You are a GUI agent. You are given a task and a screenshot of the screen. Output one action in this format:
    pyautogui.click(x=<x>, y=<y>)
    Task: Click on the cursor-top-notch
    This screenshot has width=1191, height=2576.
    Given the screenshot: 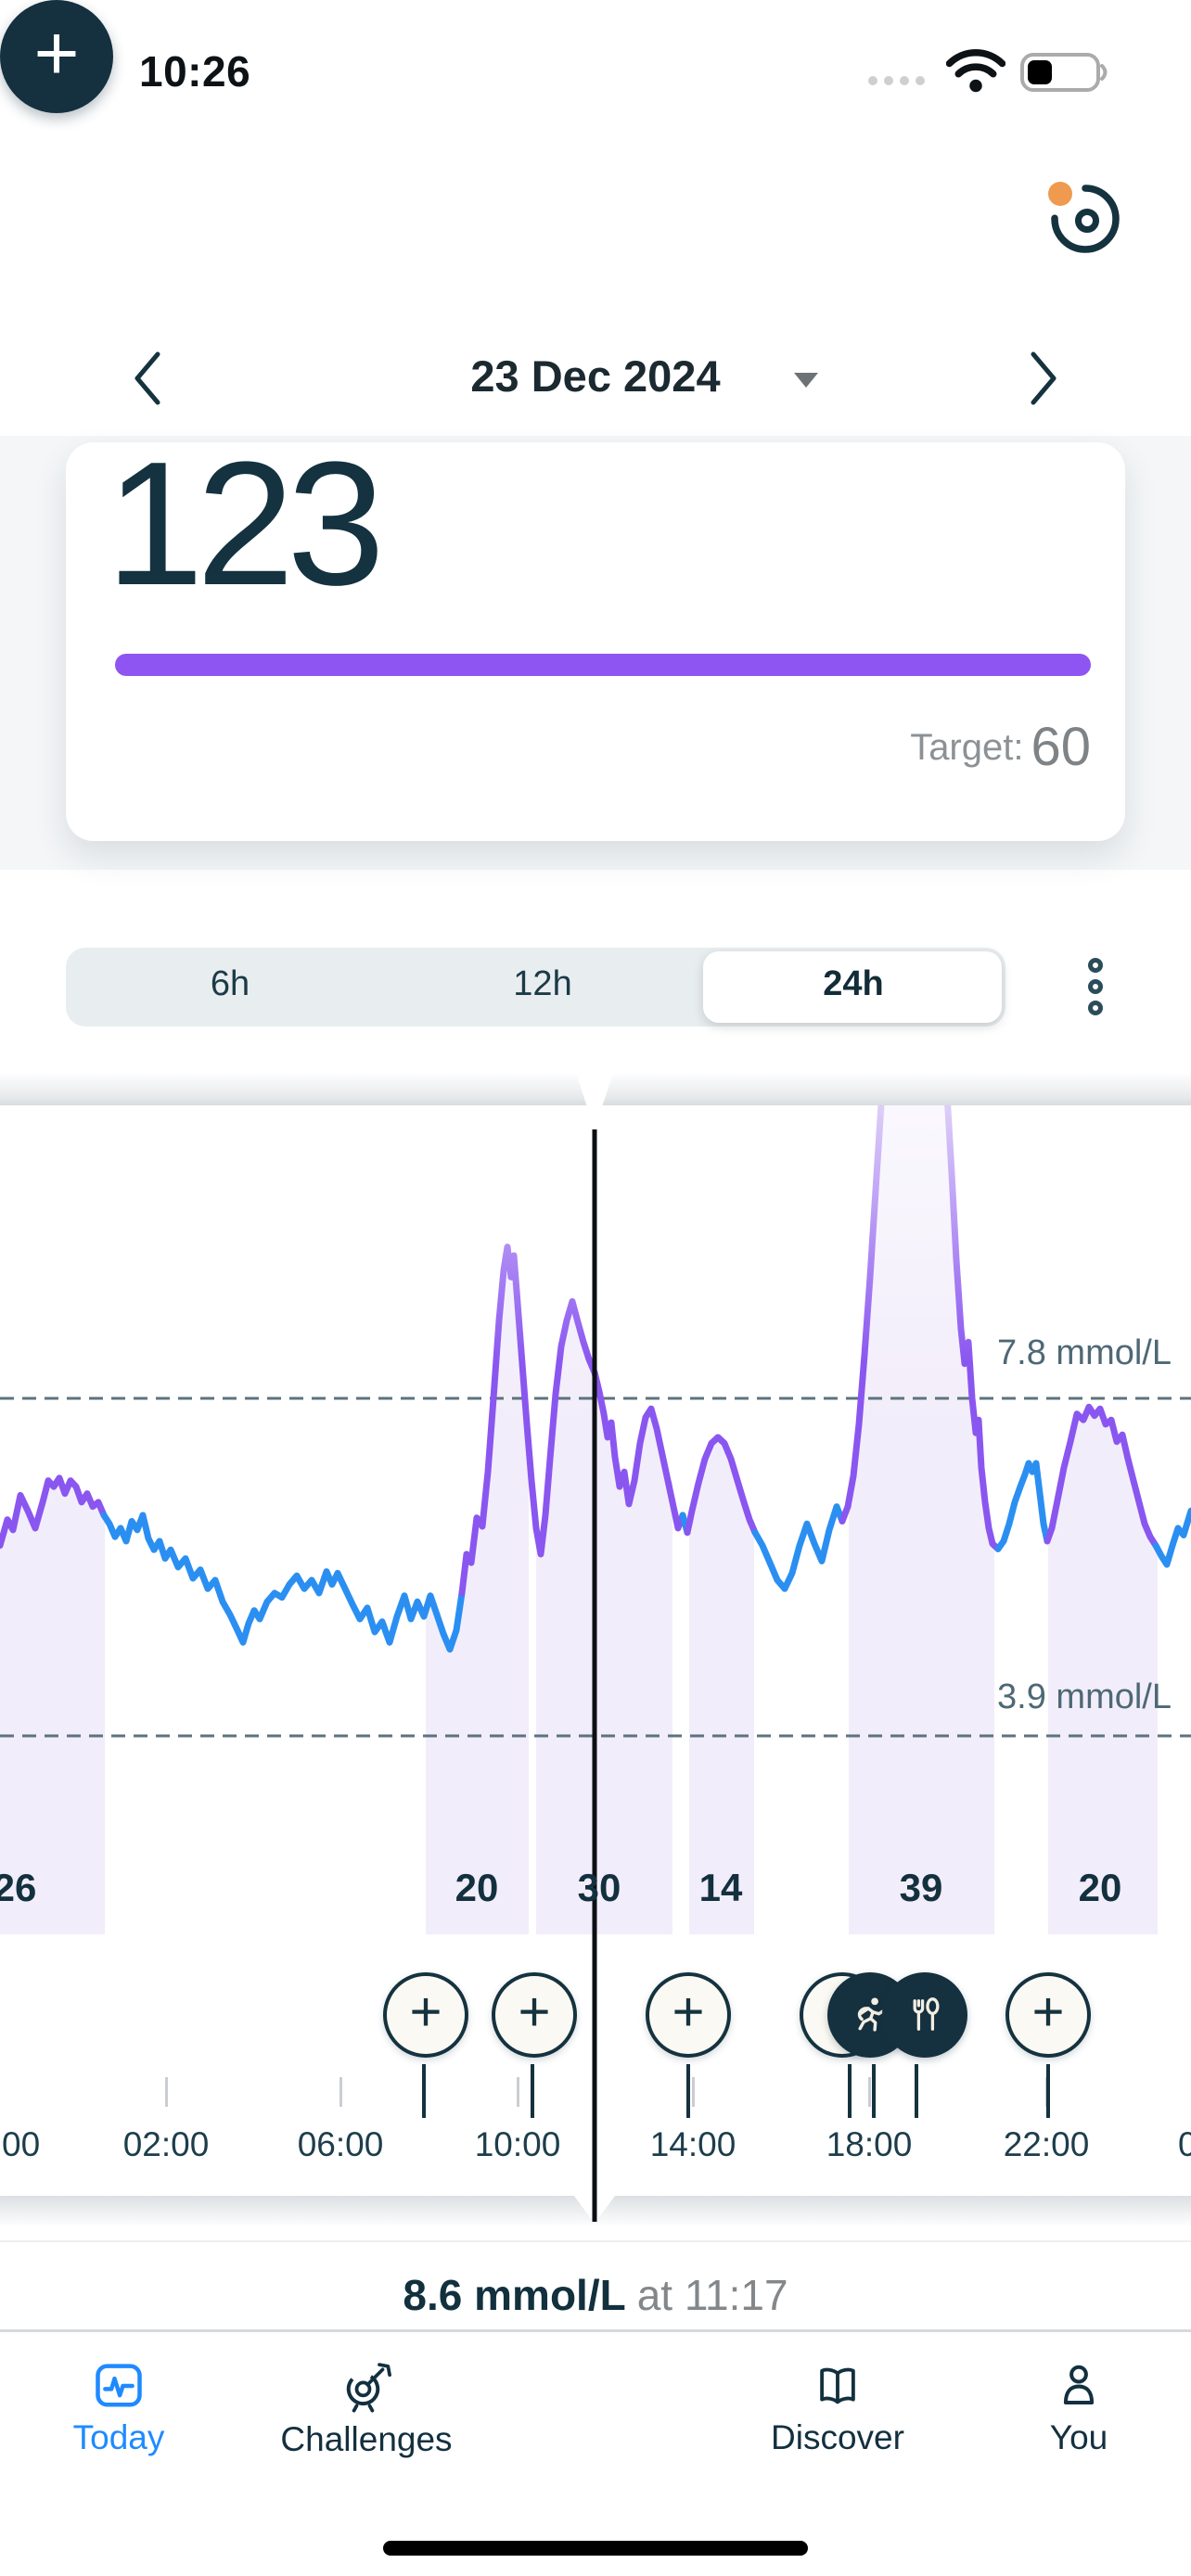 What is the action you would take?
    pyautogui.click(x=594, y=1099)
    